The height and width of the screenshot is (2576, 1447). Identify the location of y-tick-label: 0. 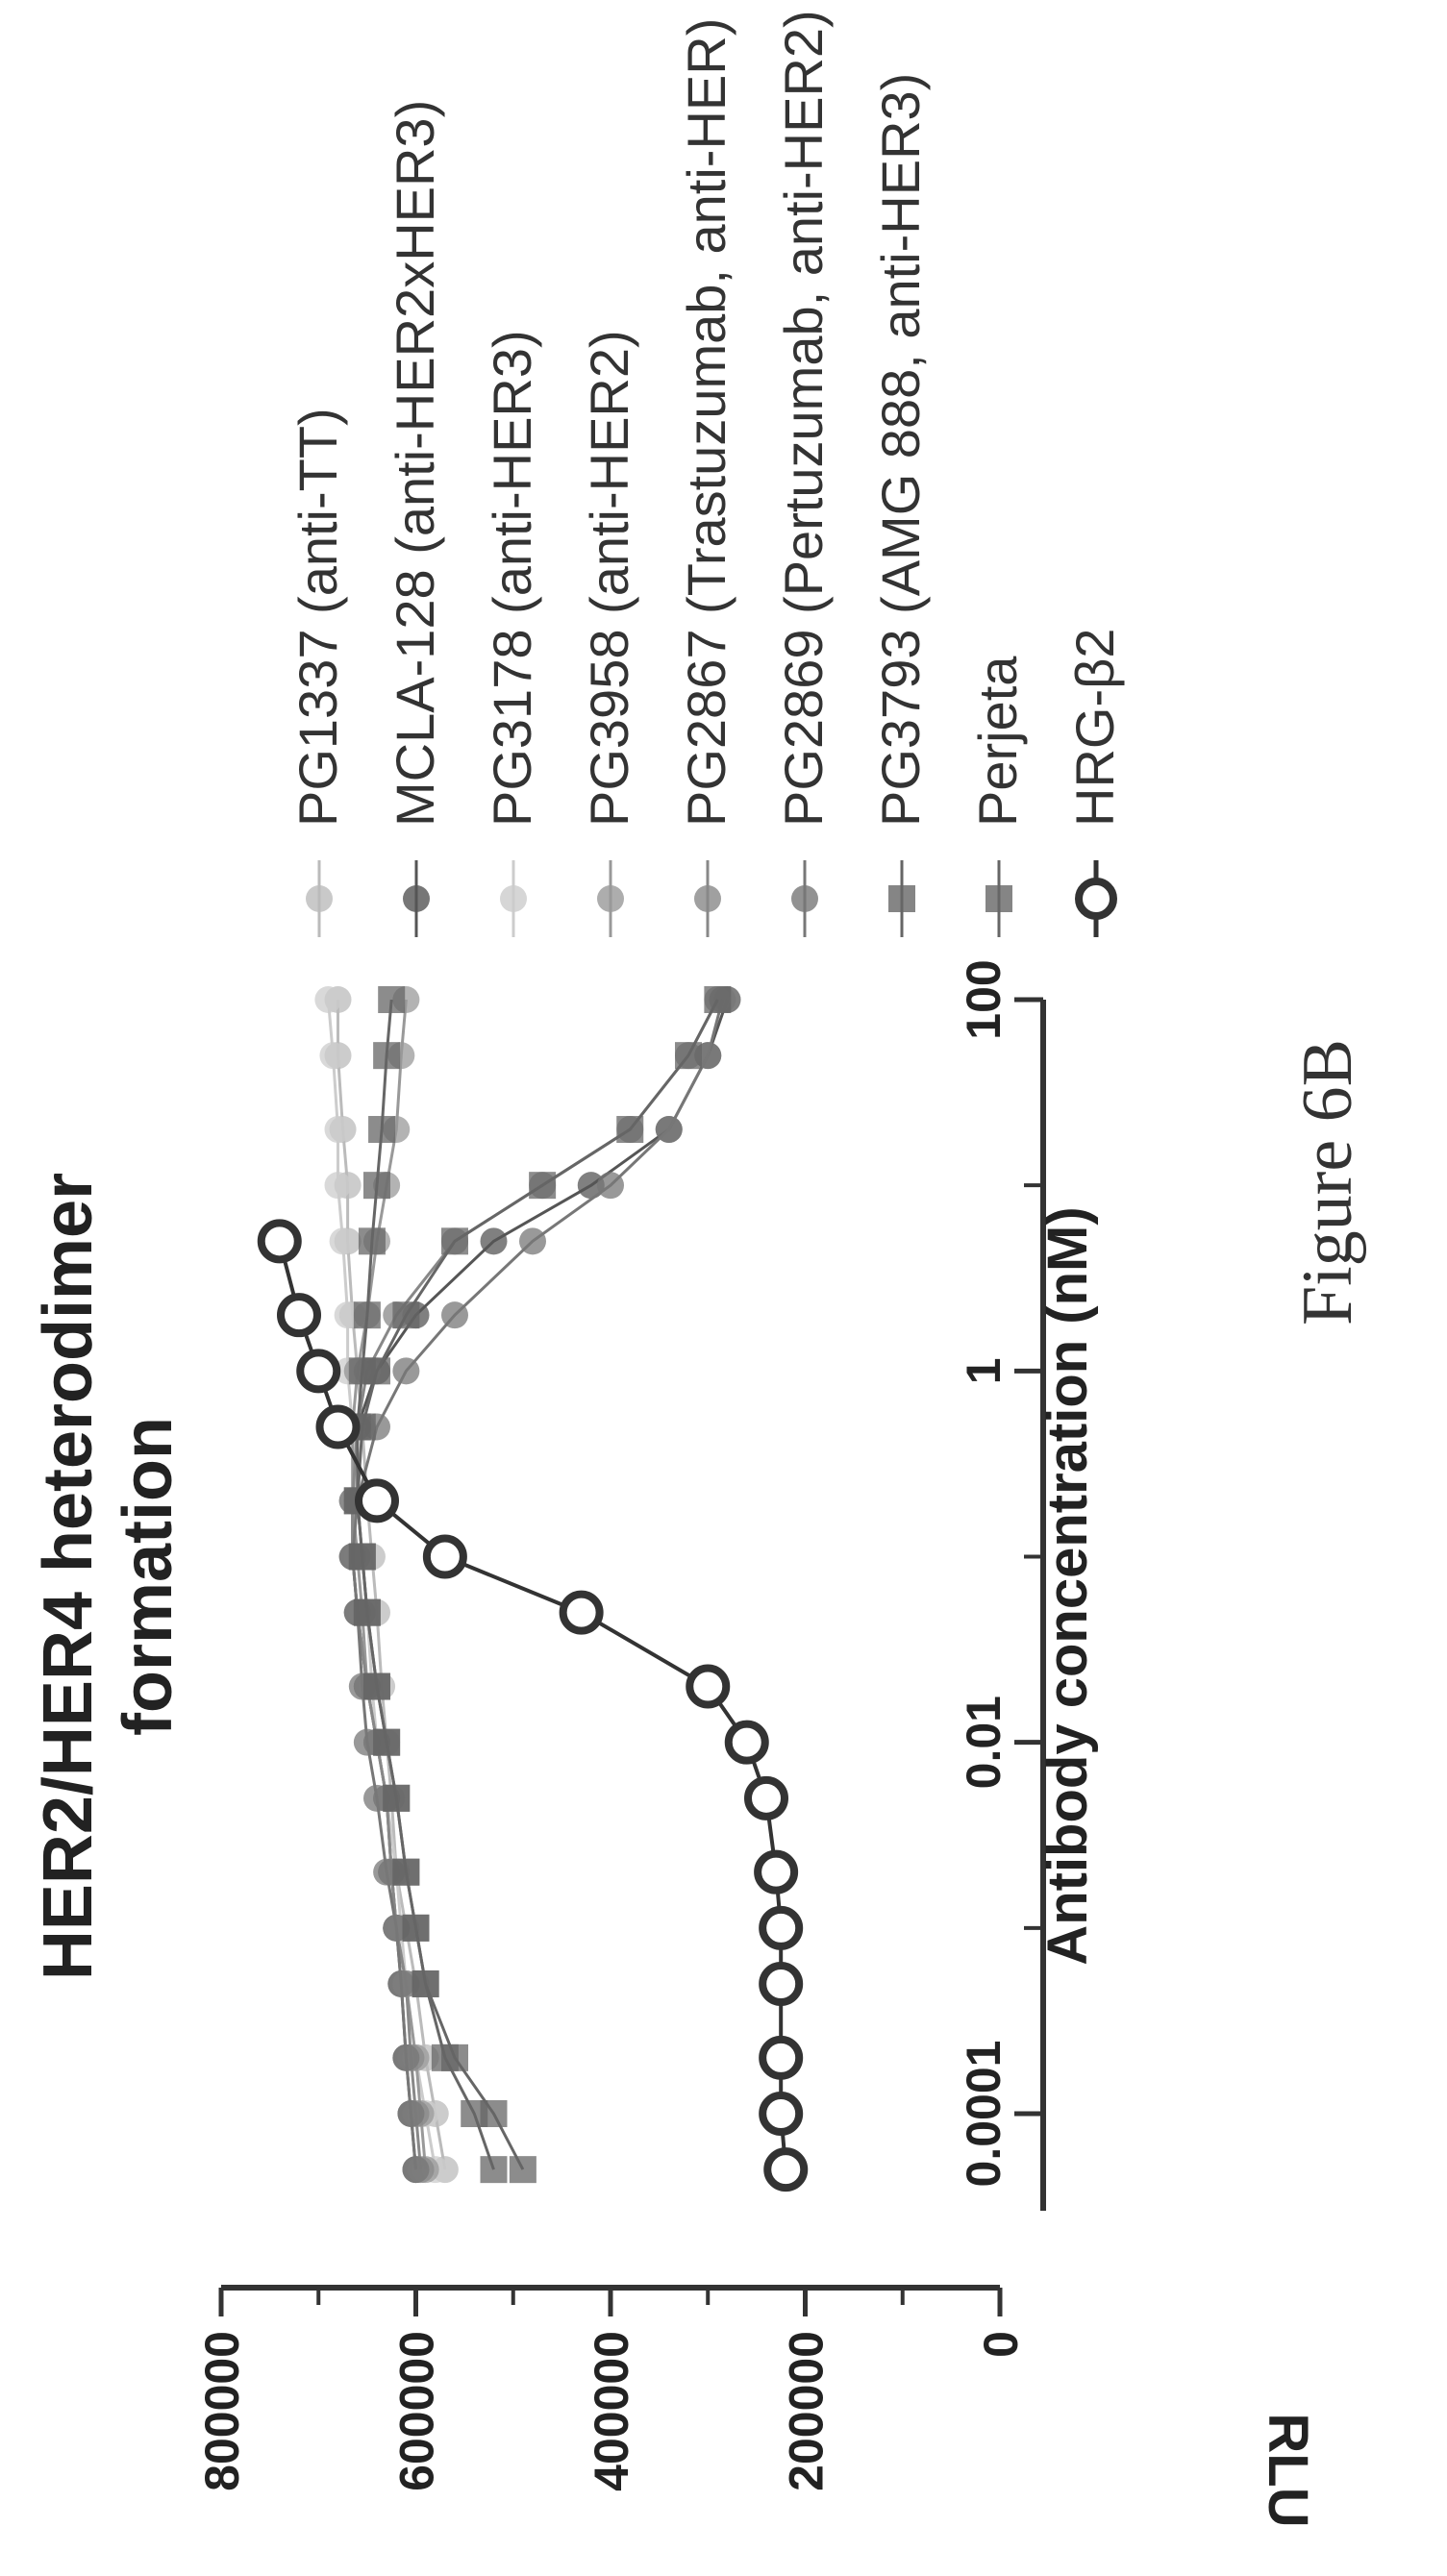
(1001, 2344).